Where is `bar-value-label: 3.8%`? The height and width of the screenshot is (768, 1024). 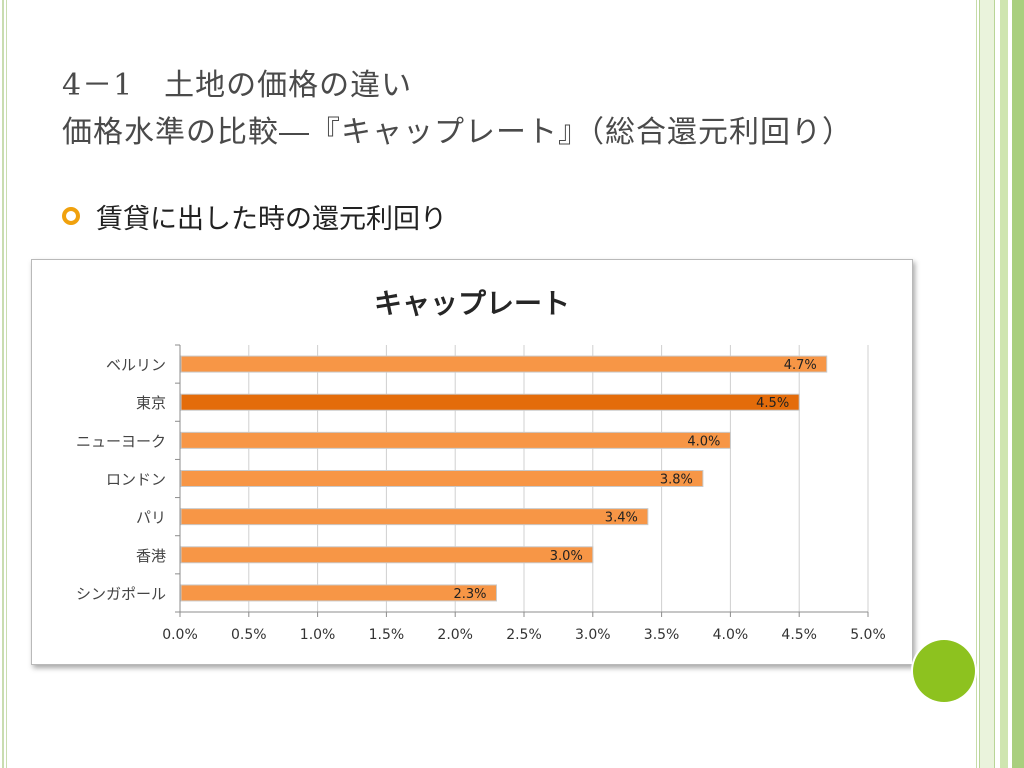 bar-value-label: 3.8% is located at coordinates (676, 480).